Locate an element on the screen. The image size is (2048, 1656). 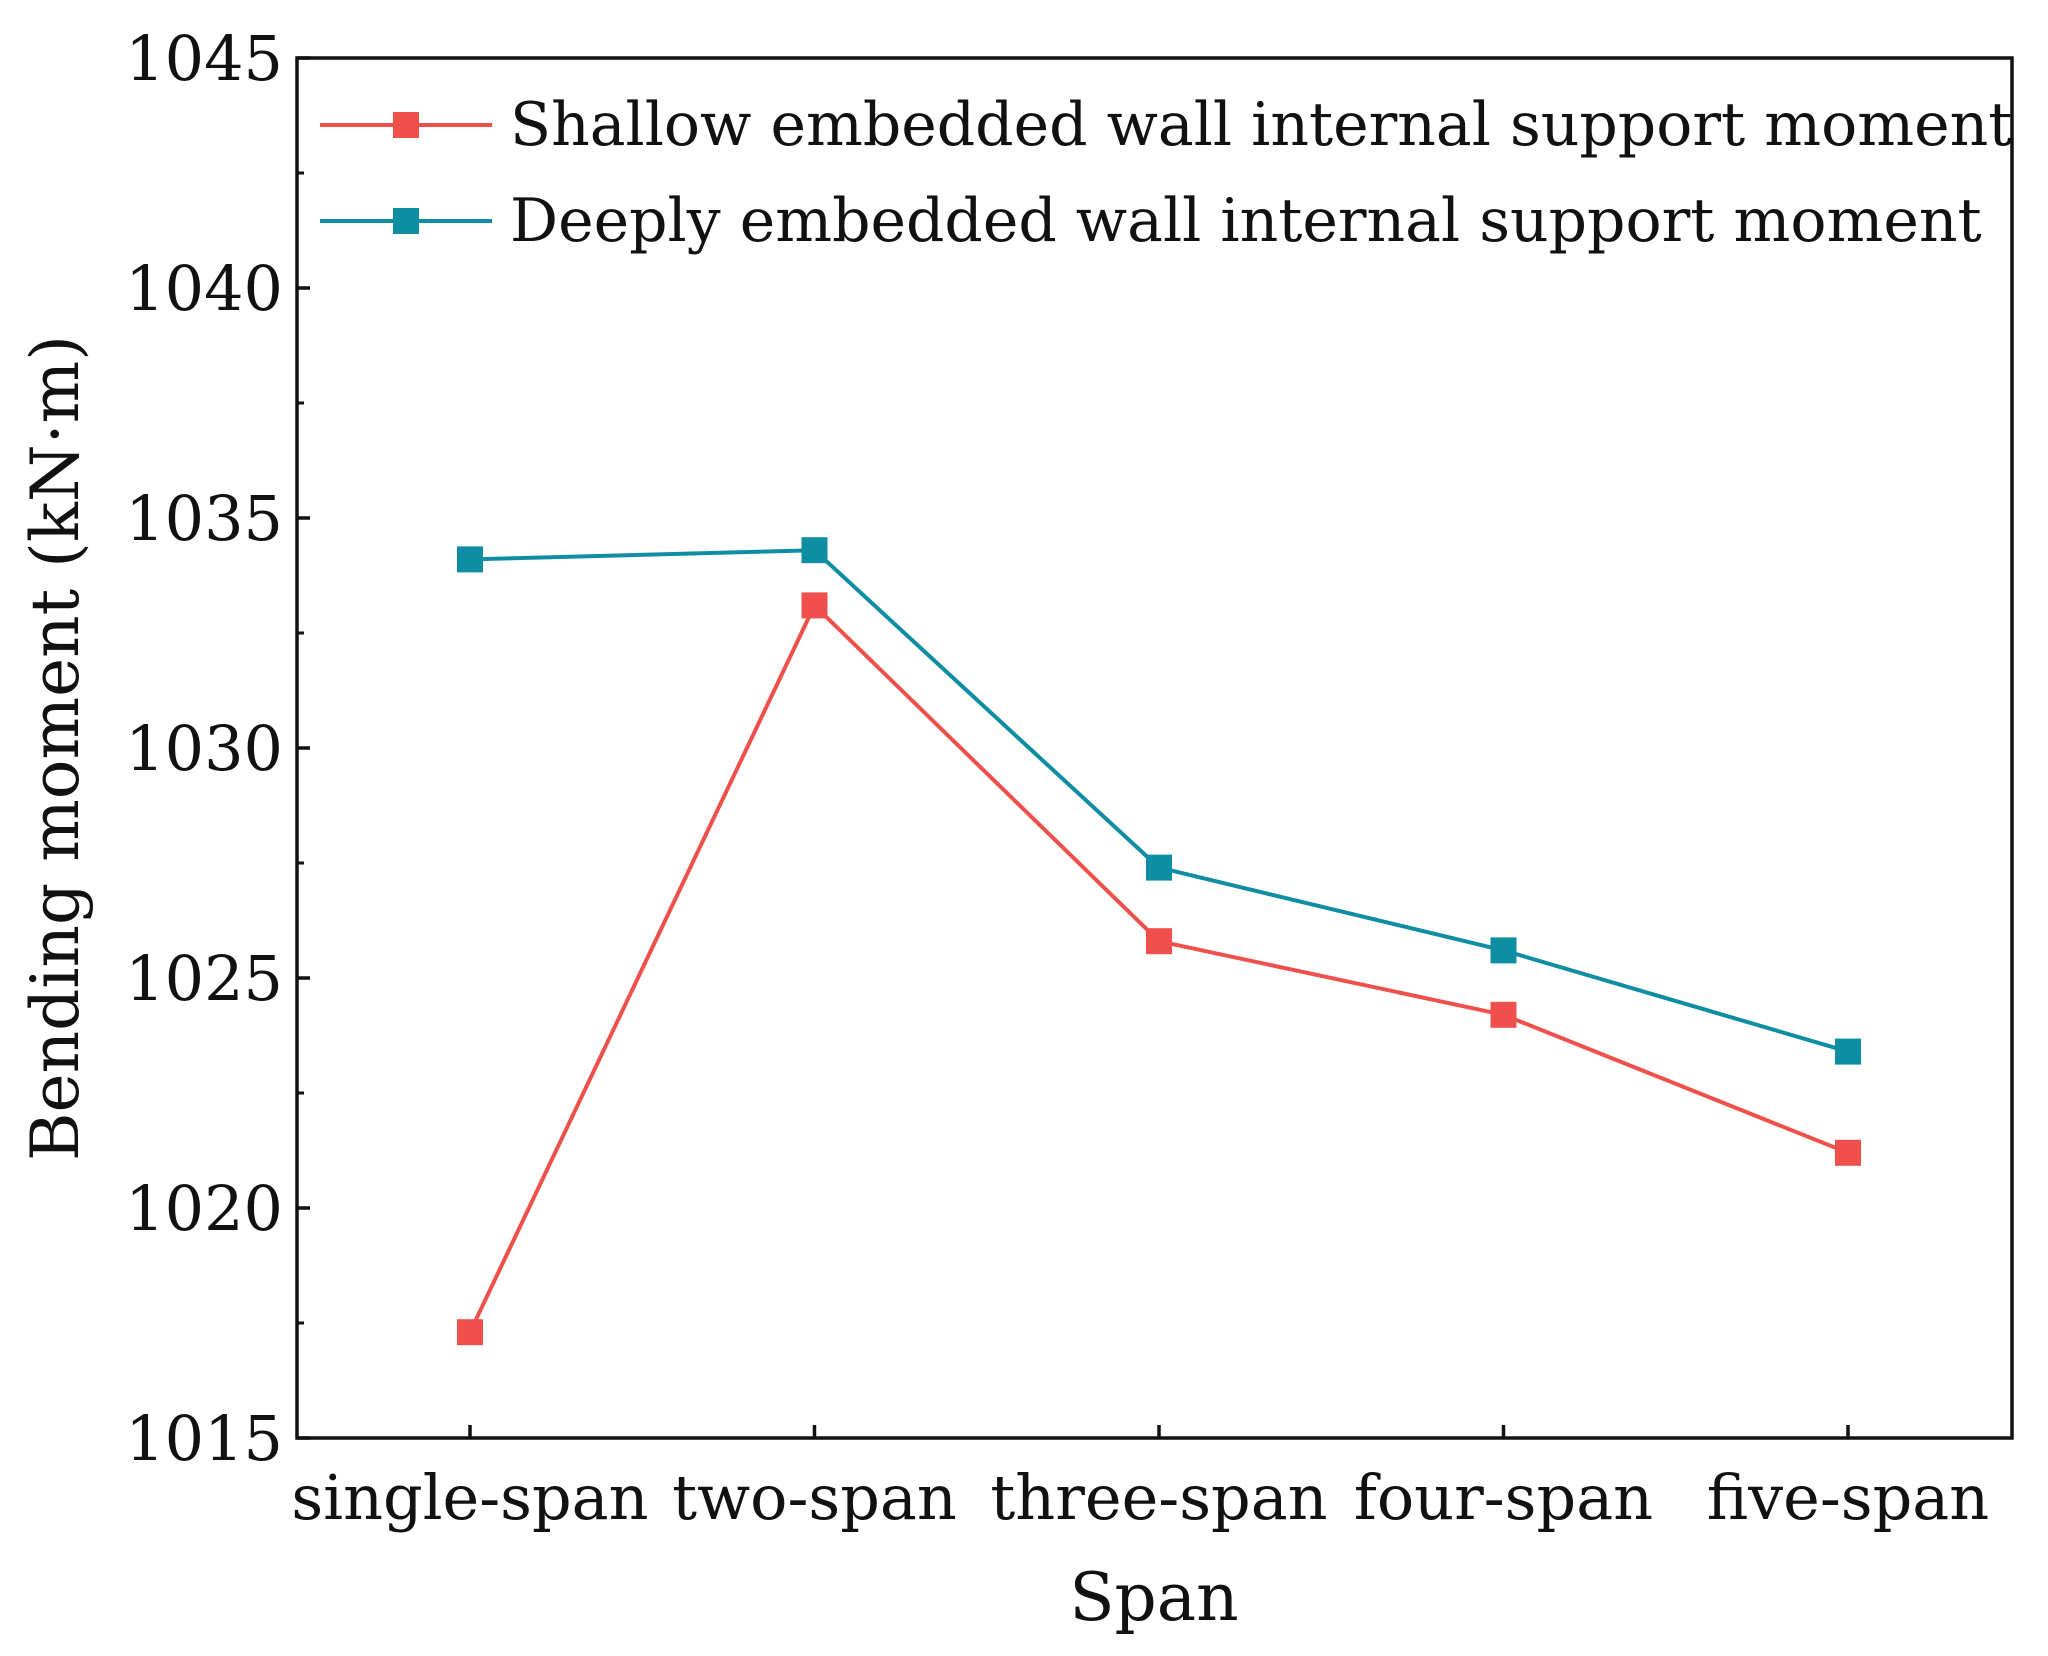
y-tick-label: 1045 is located at coordinates (204, 58).